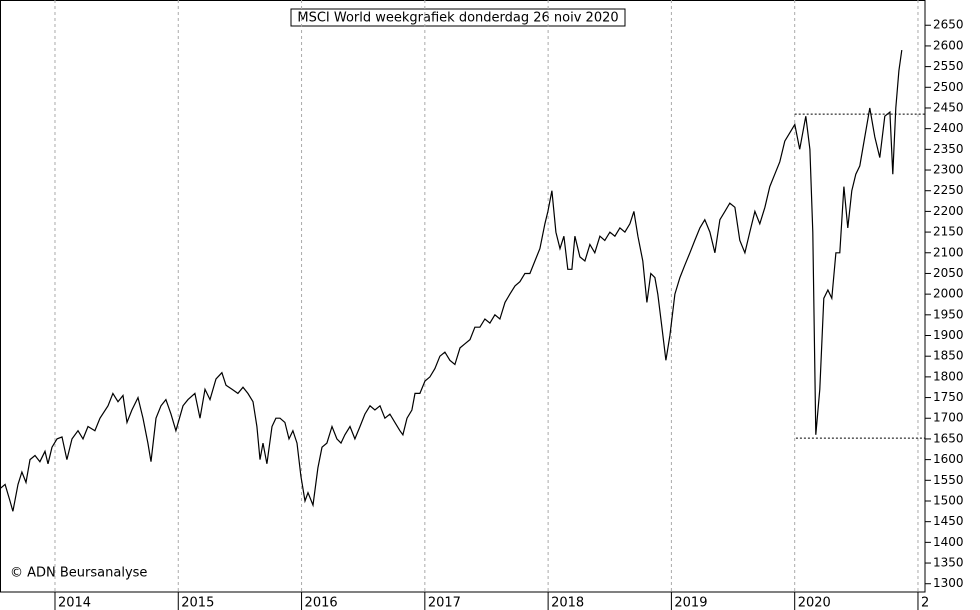 Image resolution: width=980 pixels, height=610 pixels. What do you see at coordinates (948, 459) in the screenshot?
I see `y-tick-label: 1600` at bounding box center [948, 459].